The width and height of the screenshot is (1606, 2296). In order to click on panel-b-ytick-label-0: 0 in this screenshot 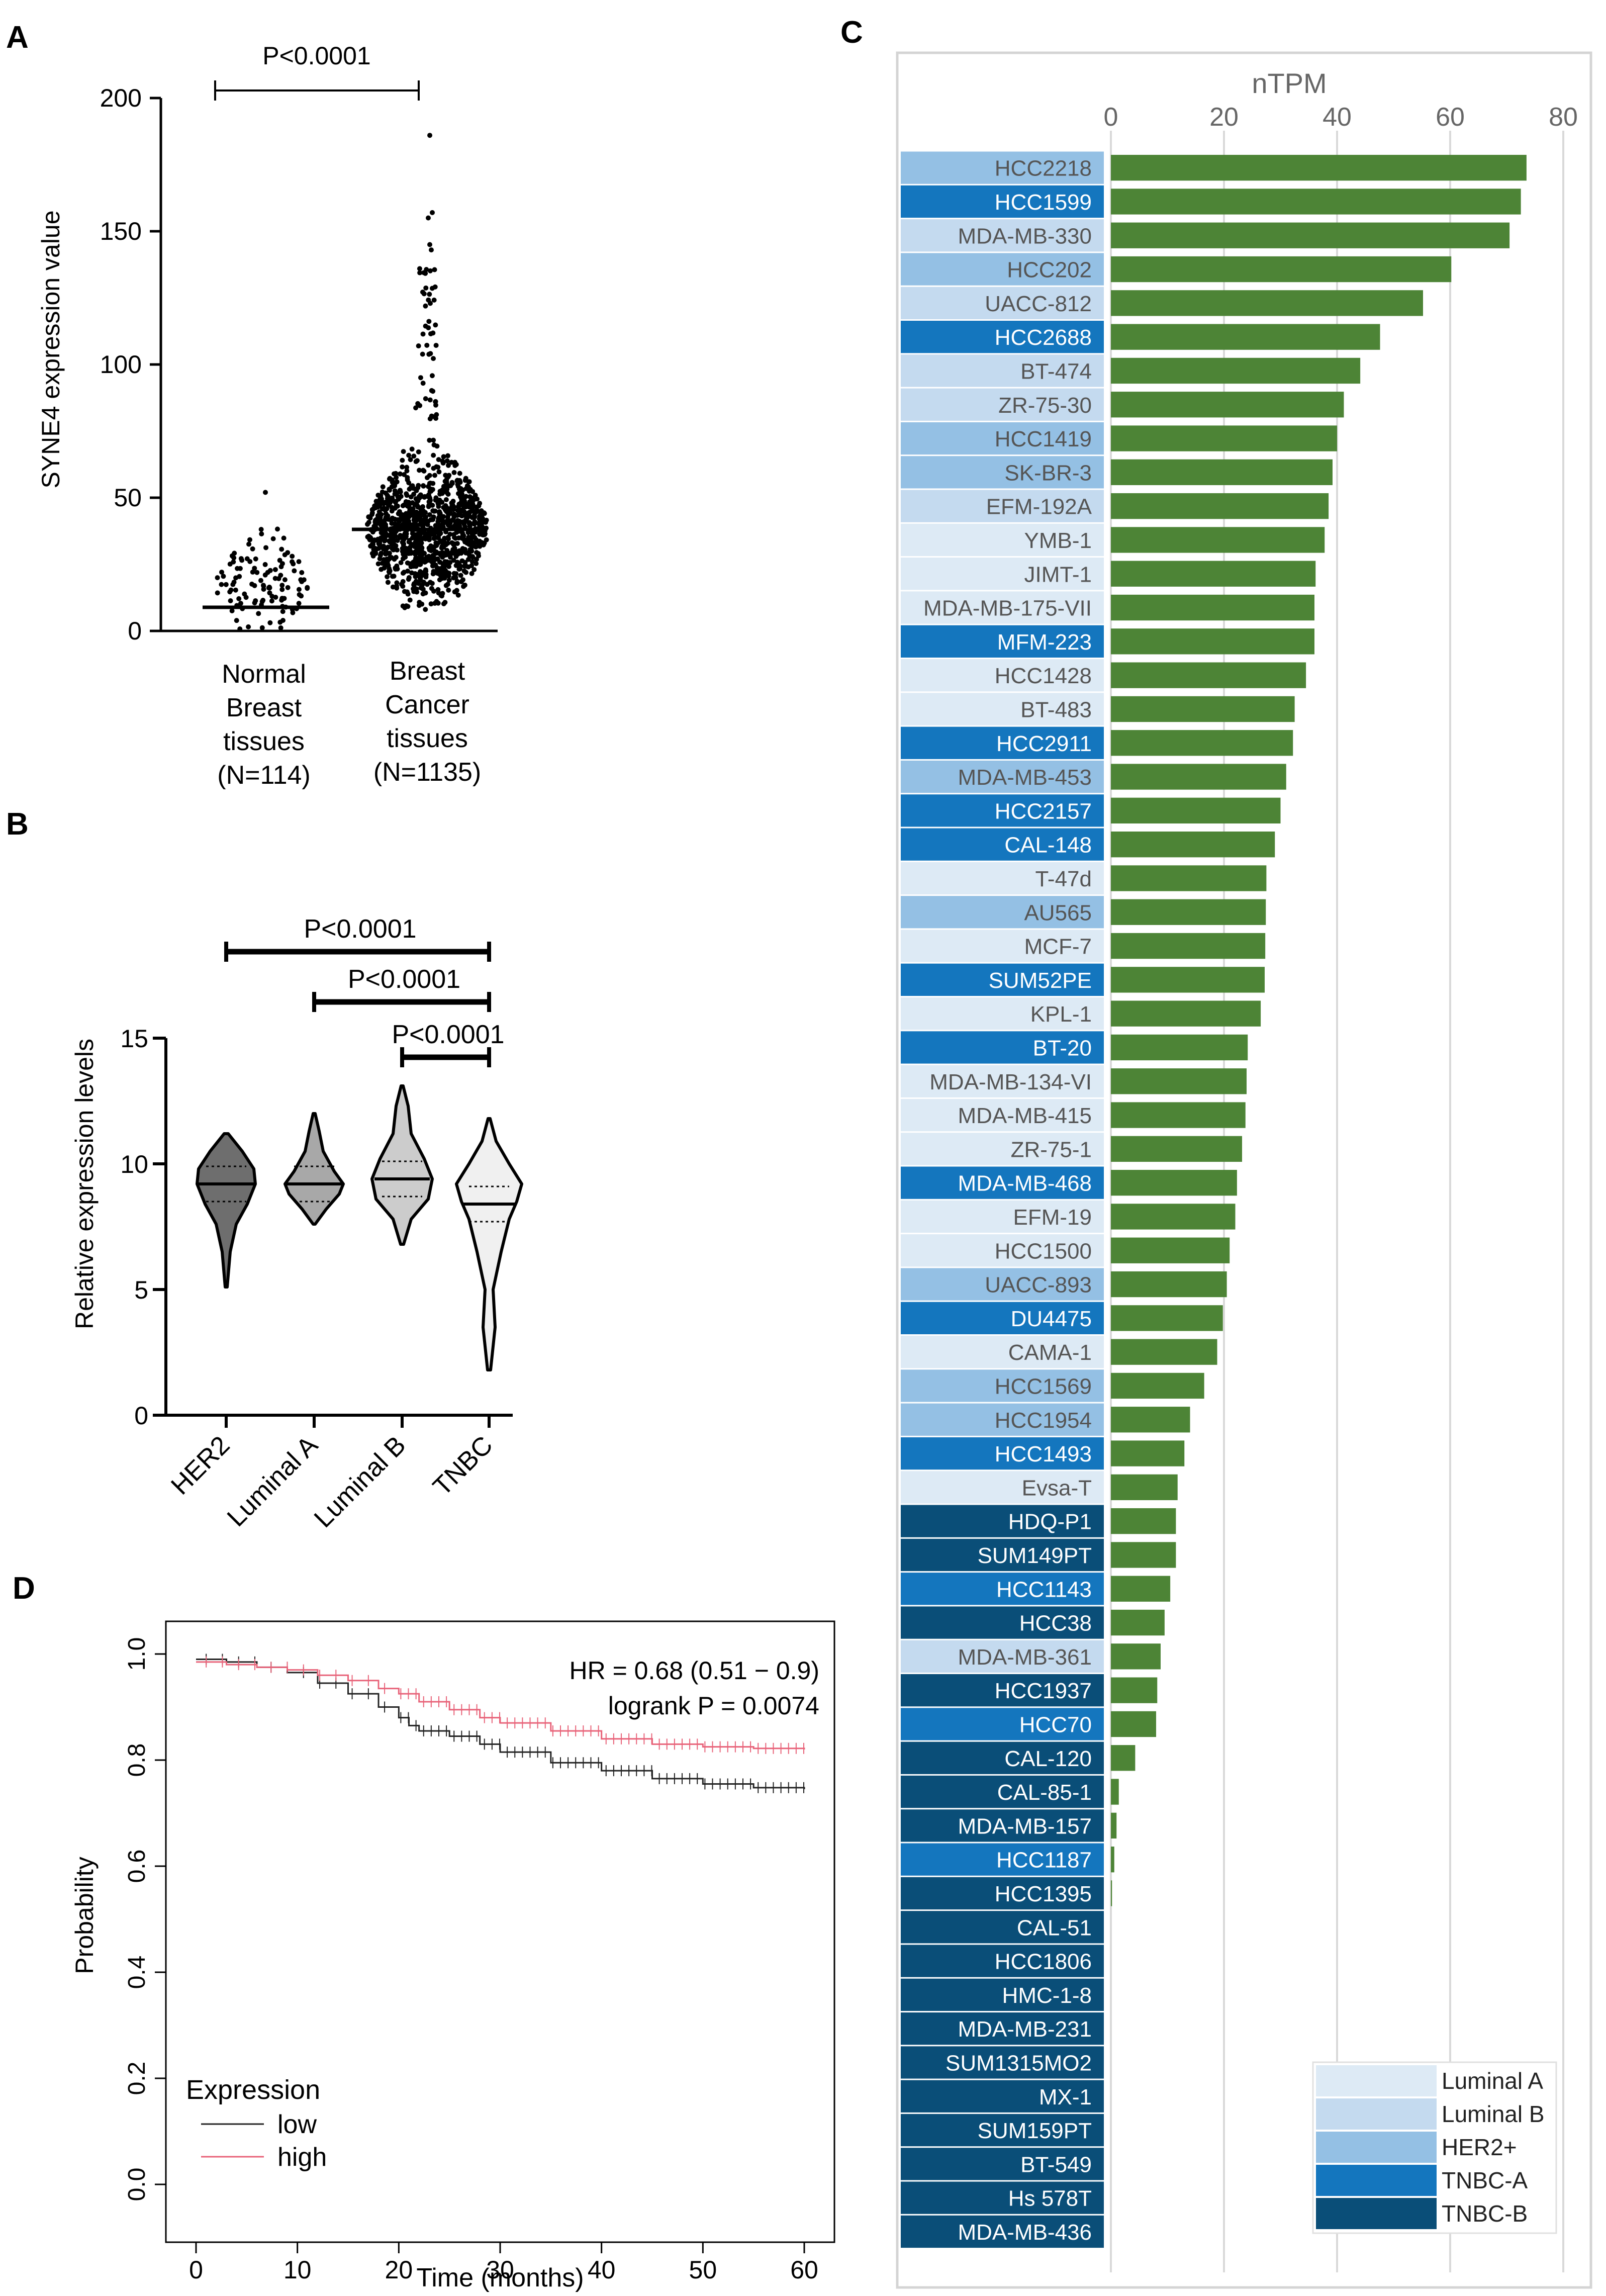, I will do `click(141, 1416)`.